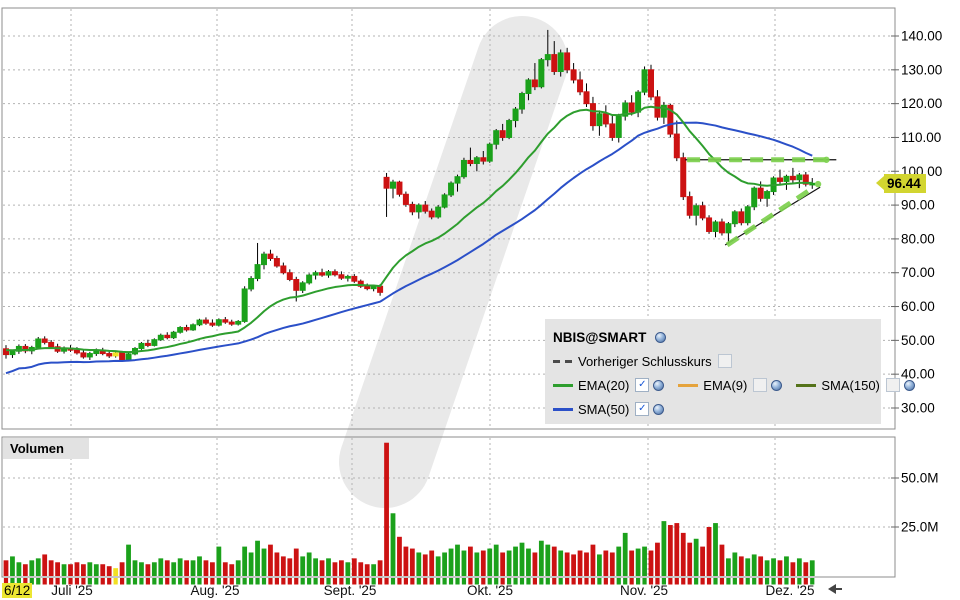 The image size is (960, 600). What do you see at coordinates (730, 385) in the screenshot?
I see `legend-item-ema9: EMA(9)` at bounding box center [730, 385].